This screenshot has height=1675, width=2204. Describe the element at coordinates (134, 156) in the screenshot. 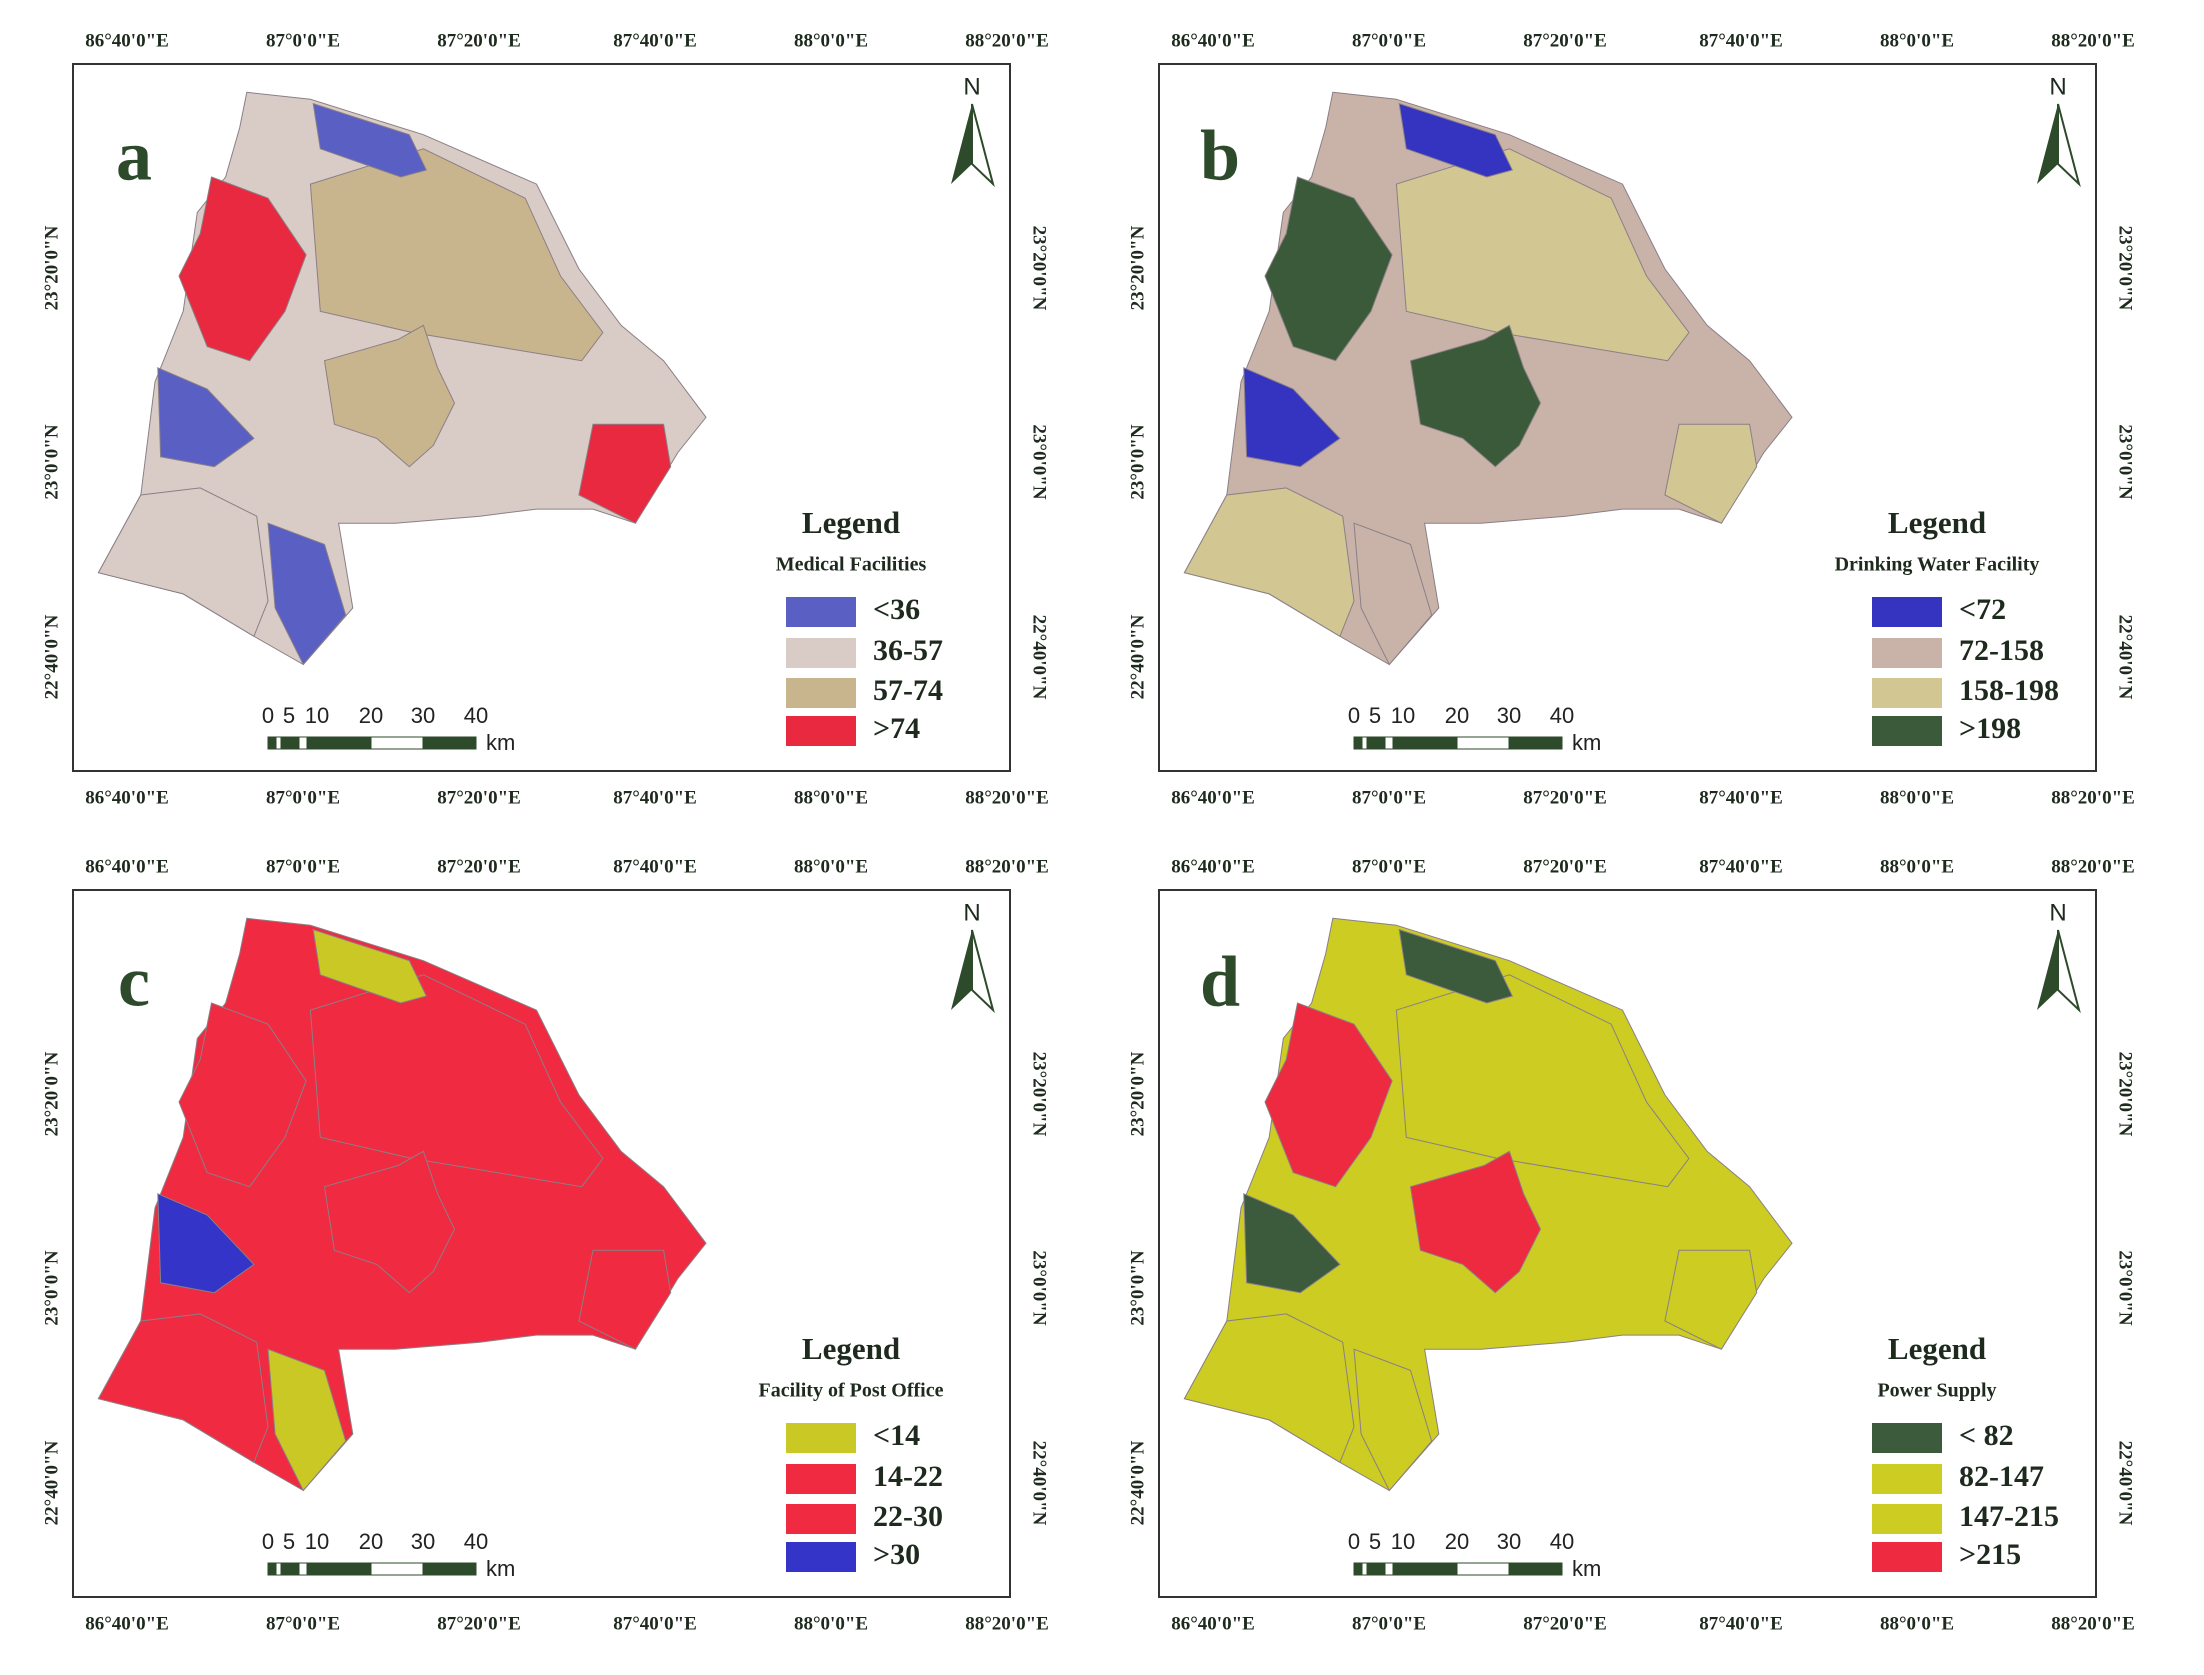

I see `panel-letter: a` at that location.